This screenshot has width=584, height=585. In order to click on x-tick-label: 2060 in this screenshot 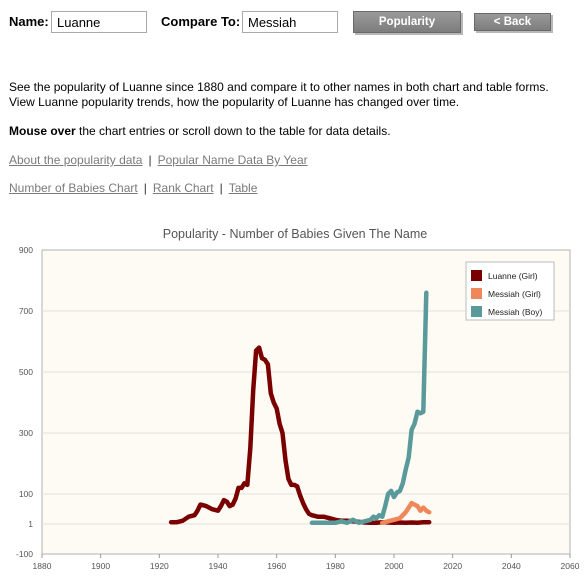, I will do `click(570, 566)`.